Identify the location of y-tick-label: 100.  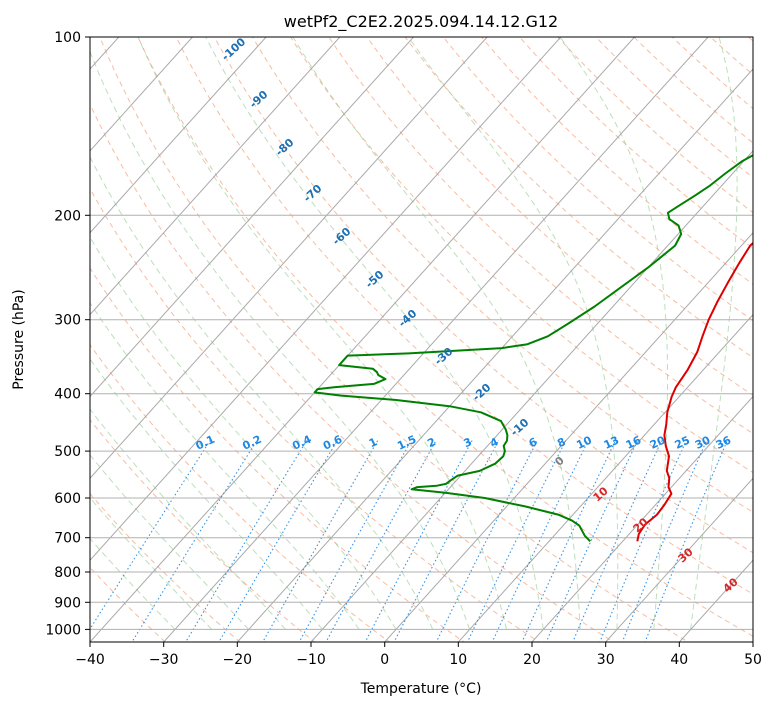
(67, 38).